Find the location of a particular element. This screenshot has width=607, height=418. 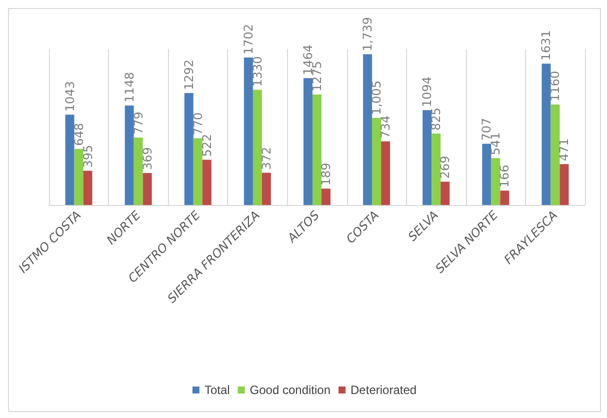

data-label: 1,005 is located at coordinates (377, 97).